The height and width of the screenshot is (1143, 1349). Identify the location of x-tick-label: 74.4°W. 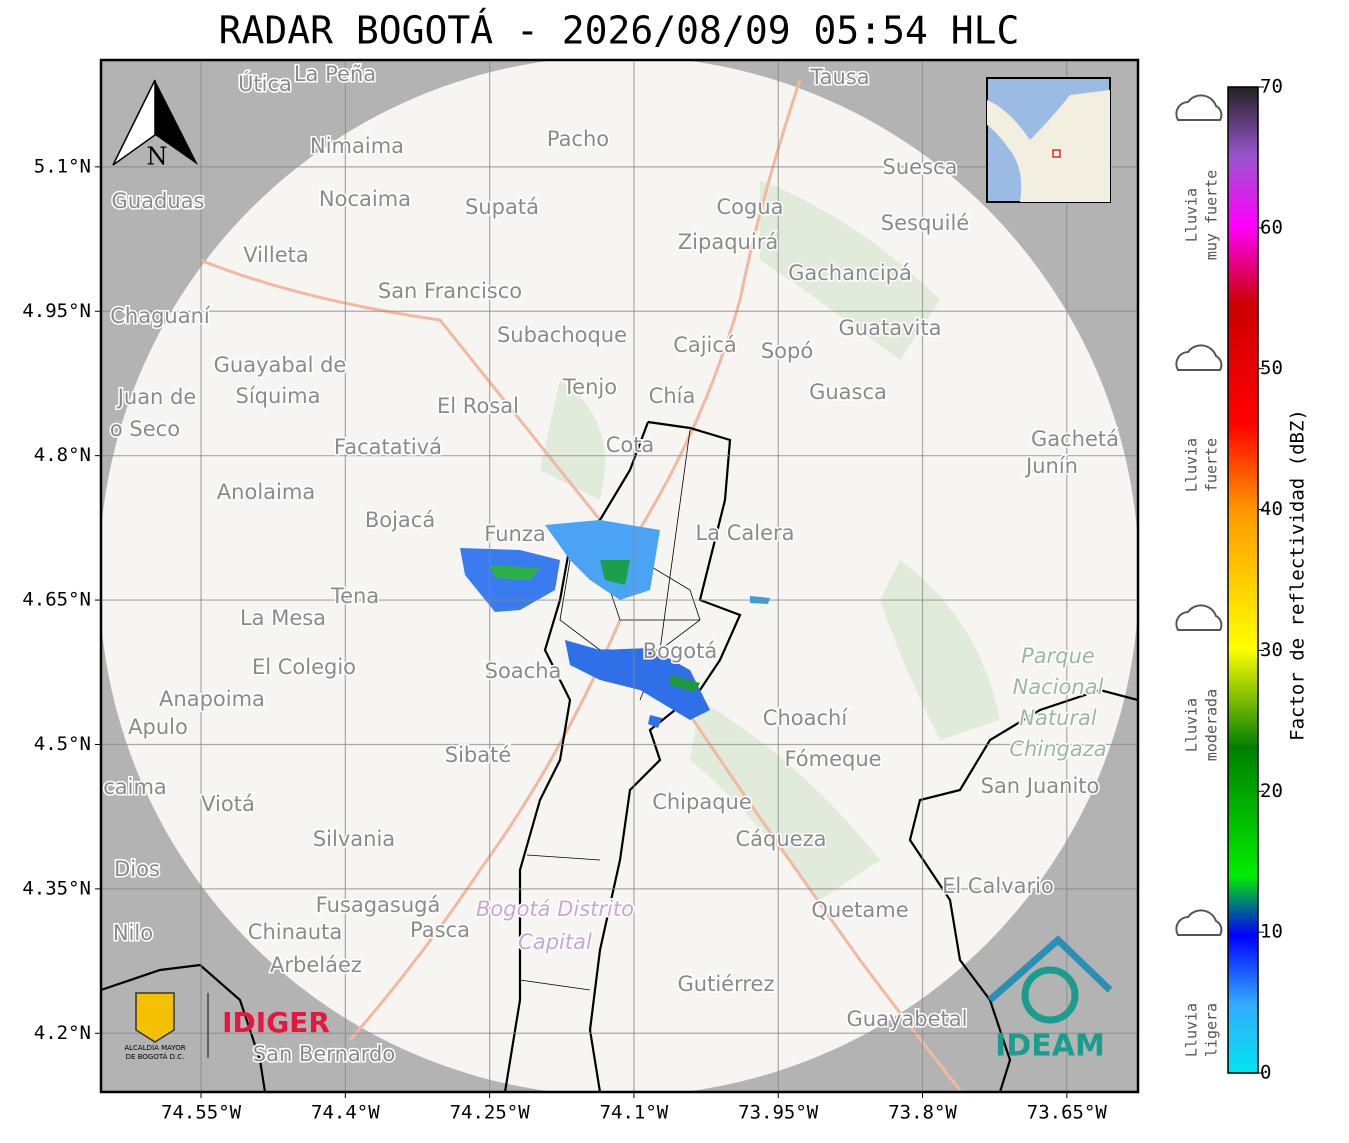
(345, 1113).